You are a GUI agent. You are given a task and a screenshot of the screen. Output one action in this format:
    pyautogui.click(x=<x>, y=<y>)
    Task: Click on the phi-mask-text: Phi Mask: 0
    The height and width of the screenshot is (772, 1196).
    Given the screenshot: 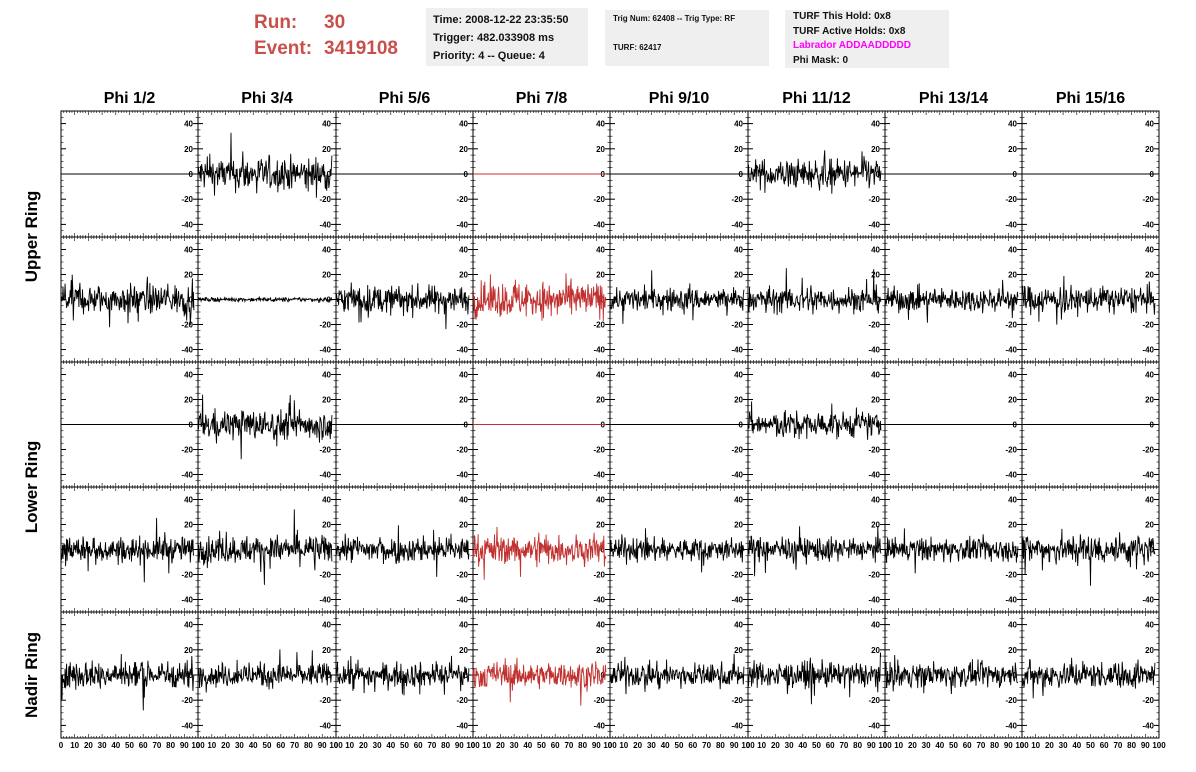 What is the action you would take?
    pyautogui.click(x=821, y=60)
    